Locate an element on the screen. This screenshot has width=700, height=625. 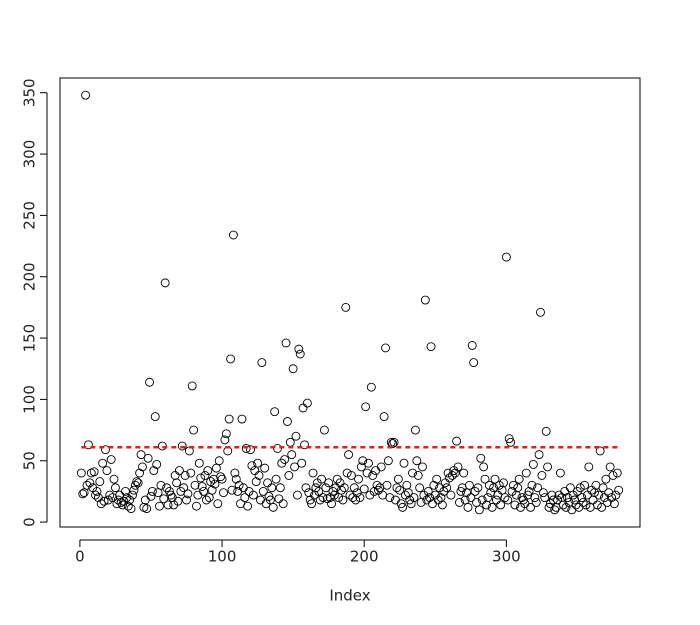
y-tick-label: 150 is located at coordinates (30, 338).